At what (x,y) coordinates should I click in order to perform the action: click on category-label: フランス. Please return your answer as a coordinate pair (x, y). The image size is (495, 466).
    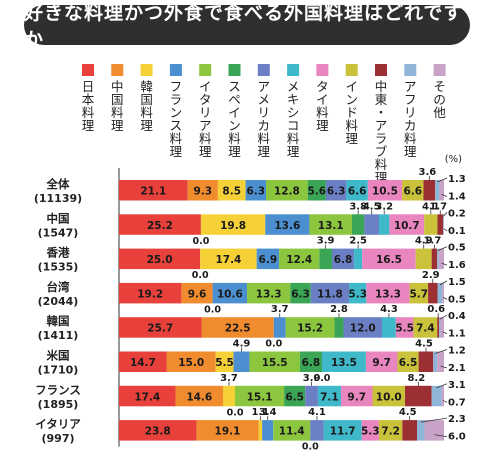
    Looking at the image, I should click on (58, 390).